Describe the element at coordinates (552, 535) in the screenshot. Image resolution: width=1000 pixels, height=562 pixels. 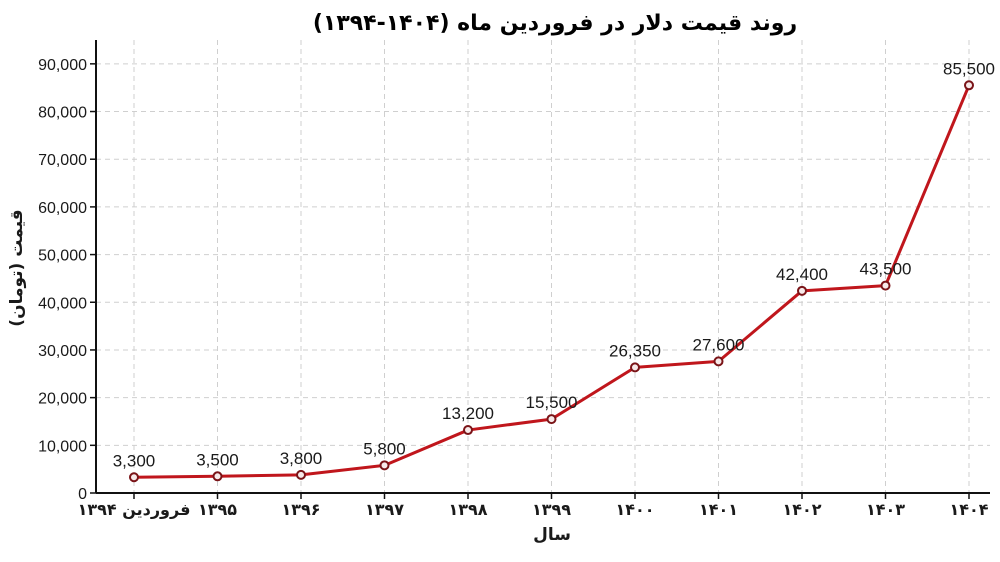
I see `x-axis-label: سال` at that location.